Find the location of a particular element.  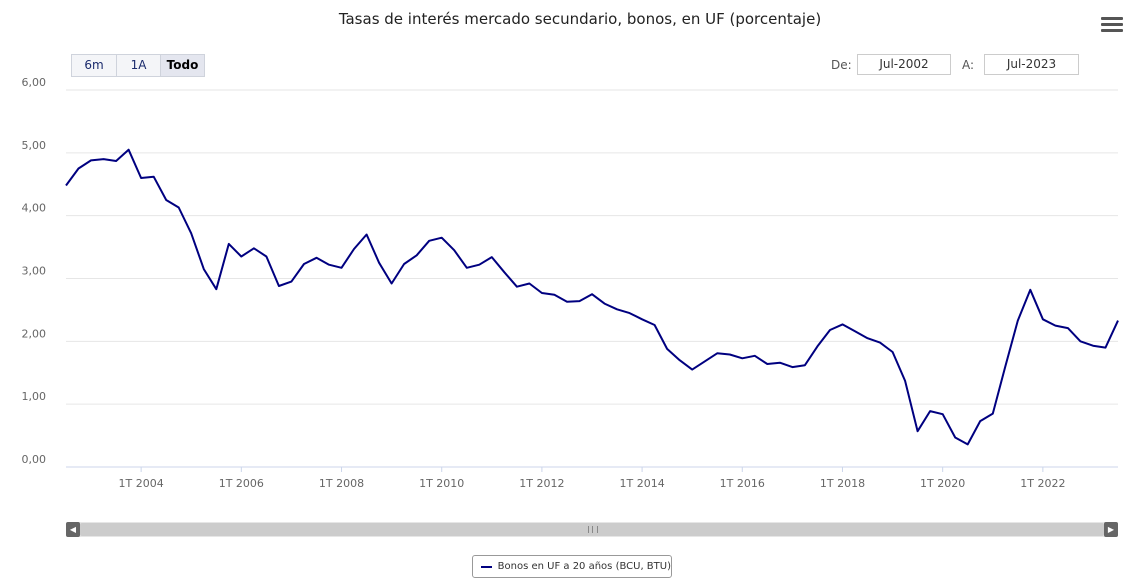

range-button-todo: Todo is located at coordinates (182, 65).